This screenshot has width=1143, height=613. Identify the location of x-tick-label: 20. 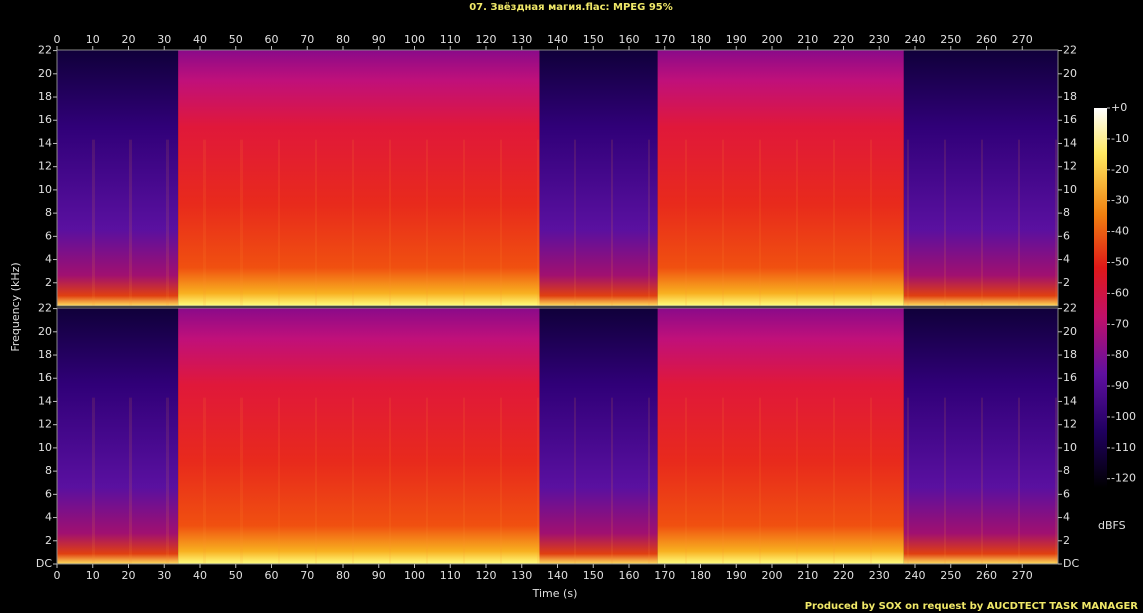
(129, 575).